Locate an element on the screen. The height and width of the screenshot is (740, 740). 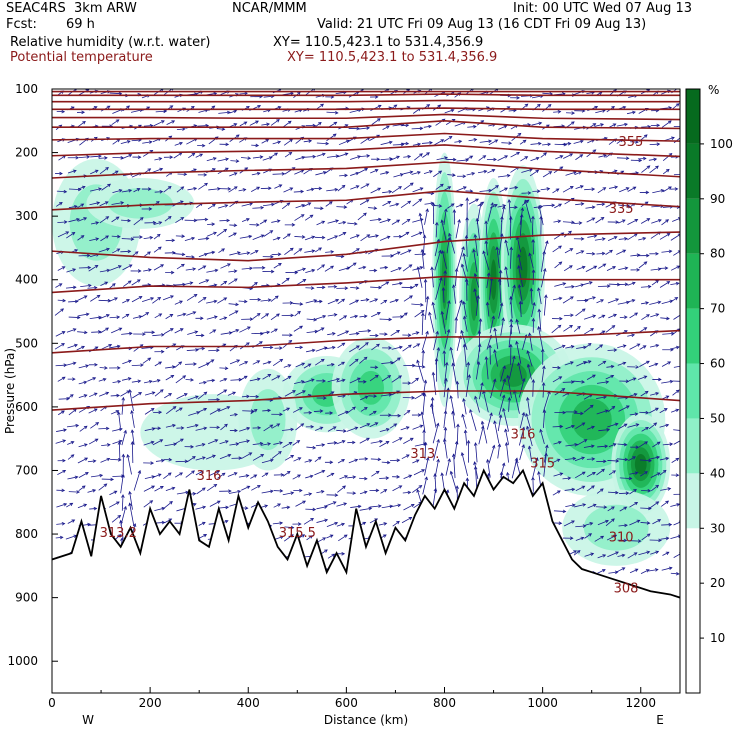
x-tick-label: 1200 is located at coordinates (640, 703).